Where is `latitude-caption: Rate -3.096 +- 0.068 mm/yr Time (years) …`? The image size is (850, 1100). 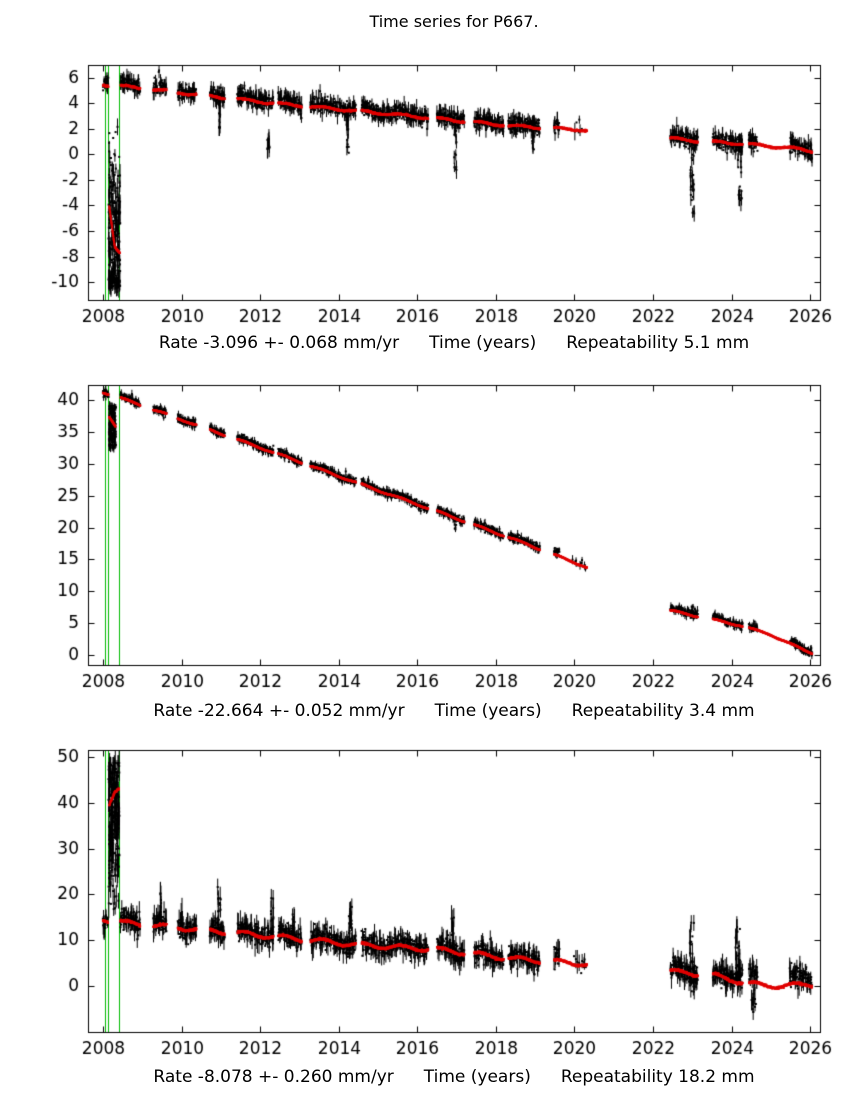
latitude-caption: Rate -3.096 +- 0.068 mm/yr Time (years) … is located at coordinates (454, 343).